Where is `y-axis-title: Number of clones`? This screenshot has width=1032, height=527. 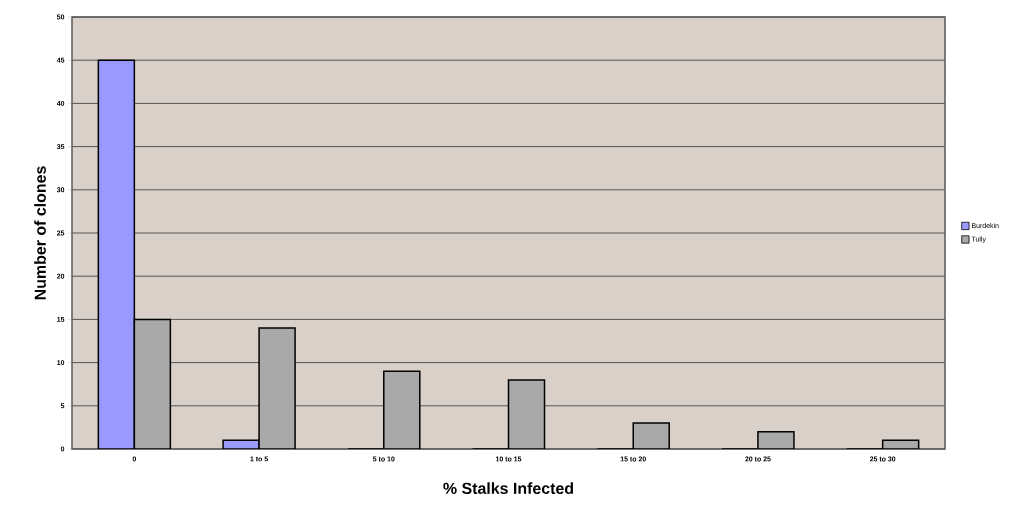 y-axis-title: Number of clones is located at coordinates (40, 233).